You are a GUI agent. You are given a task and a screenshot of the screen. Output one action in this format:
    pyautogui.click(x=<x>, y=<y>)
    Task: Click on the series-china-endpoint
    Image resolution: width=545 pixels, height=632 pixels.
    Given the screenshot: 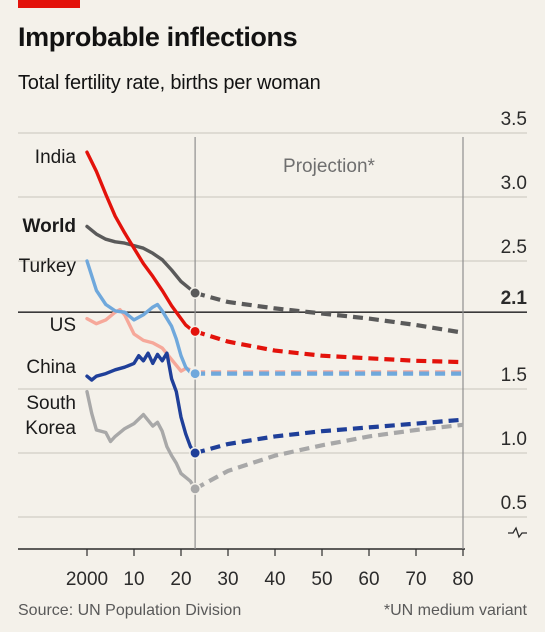 What is the action you would take?
    pyautogui.click(x=195, y=453)
    